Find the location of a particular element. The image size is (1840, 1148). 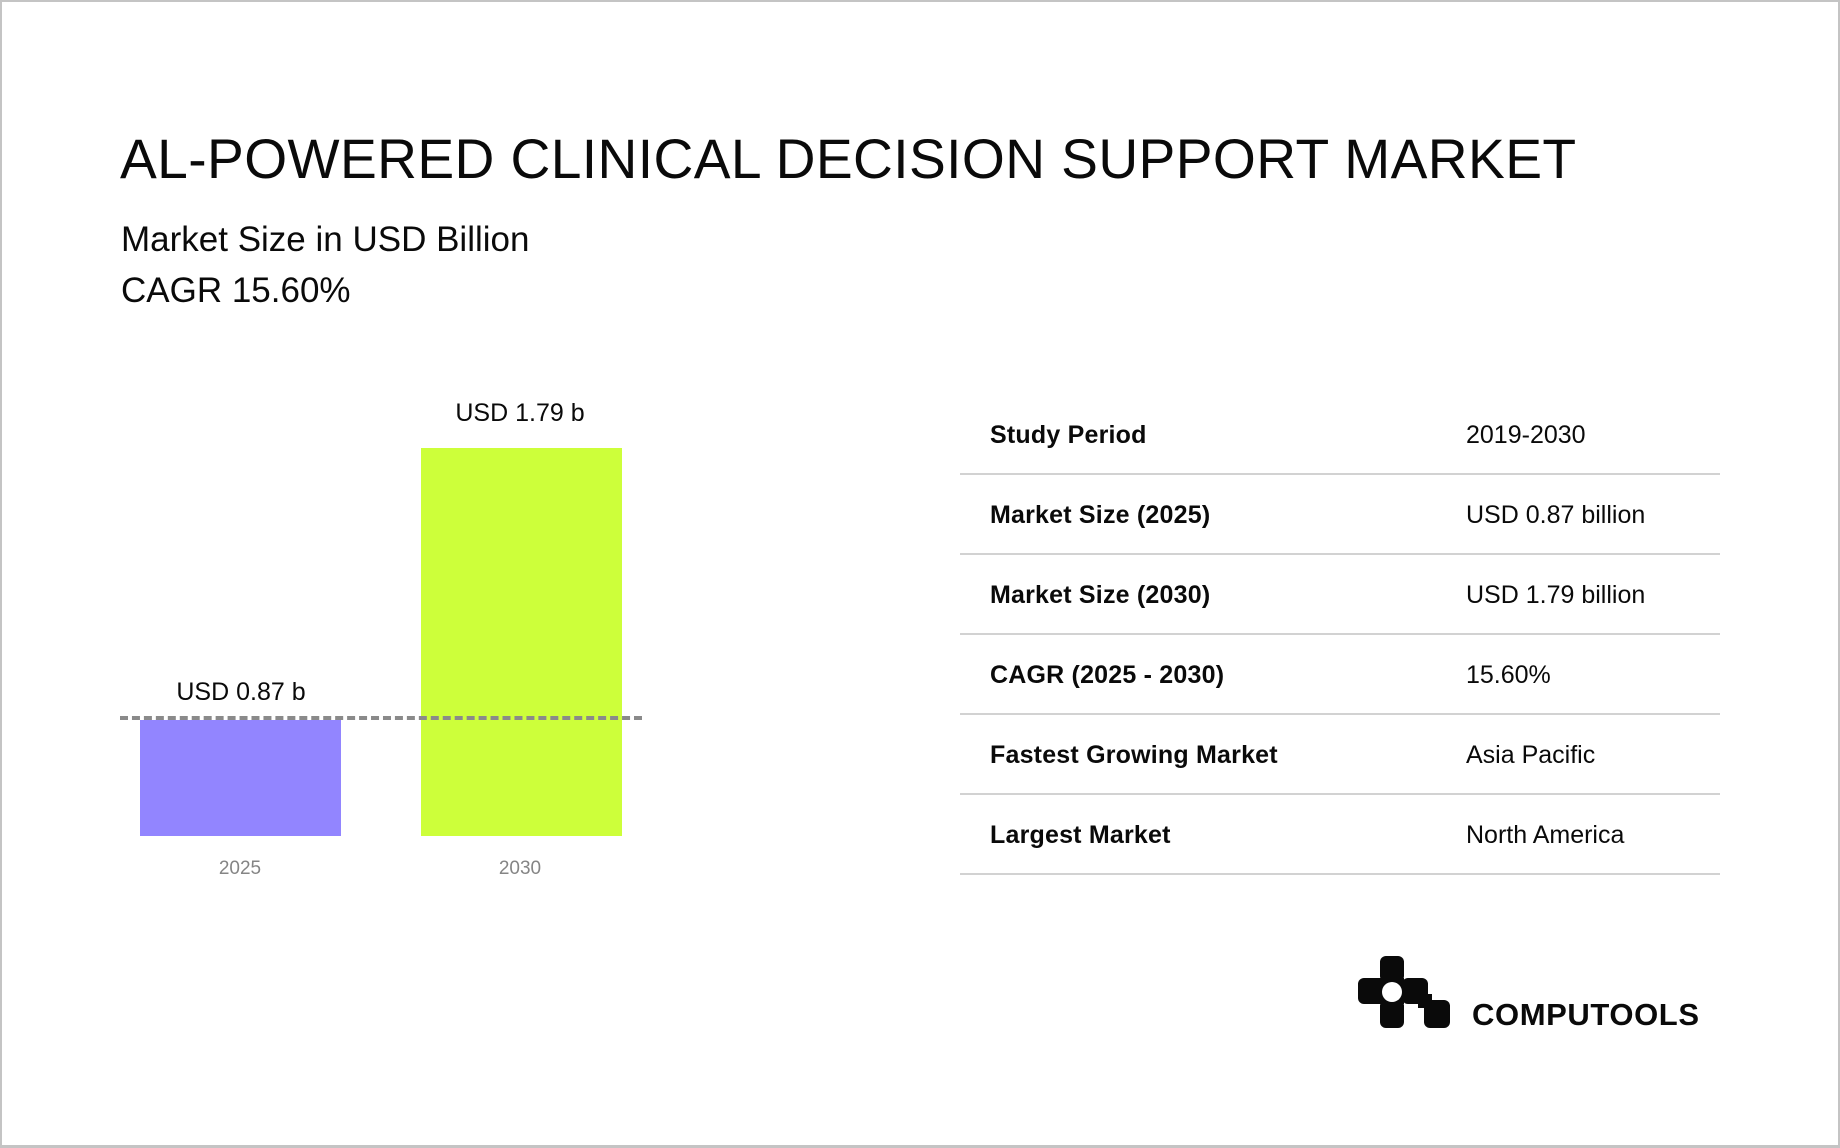

row-label: Study Period is located at coordinates (1068, 435).